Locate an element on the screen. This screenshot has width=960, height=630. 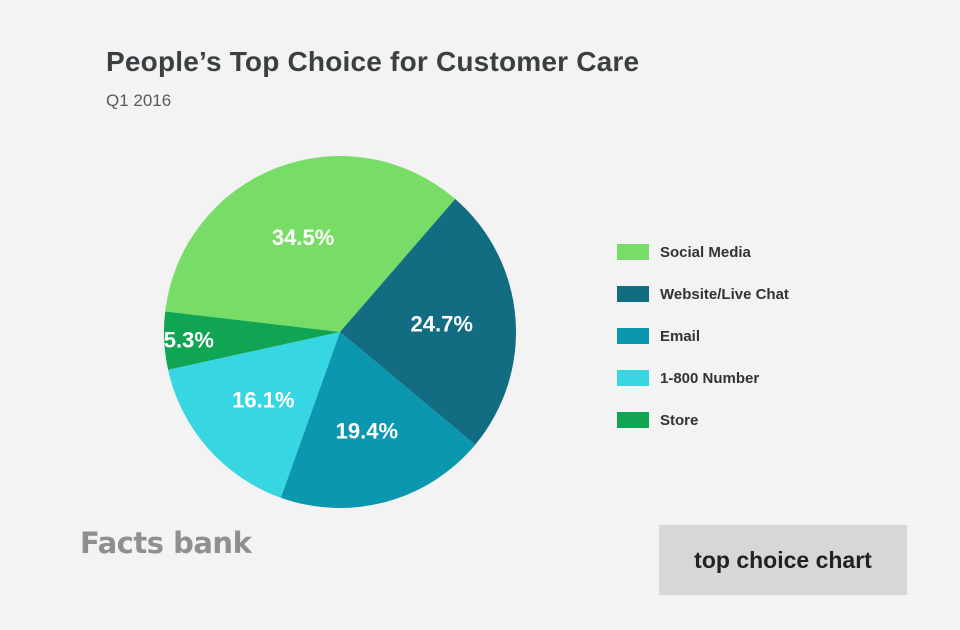
legend-label: Store is located at coordinates (679, 420).